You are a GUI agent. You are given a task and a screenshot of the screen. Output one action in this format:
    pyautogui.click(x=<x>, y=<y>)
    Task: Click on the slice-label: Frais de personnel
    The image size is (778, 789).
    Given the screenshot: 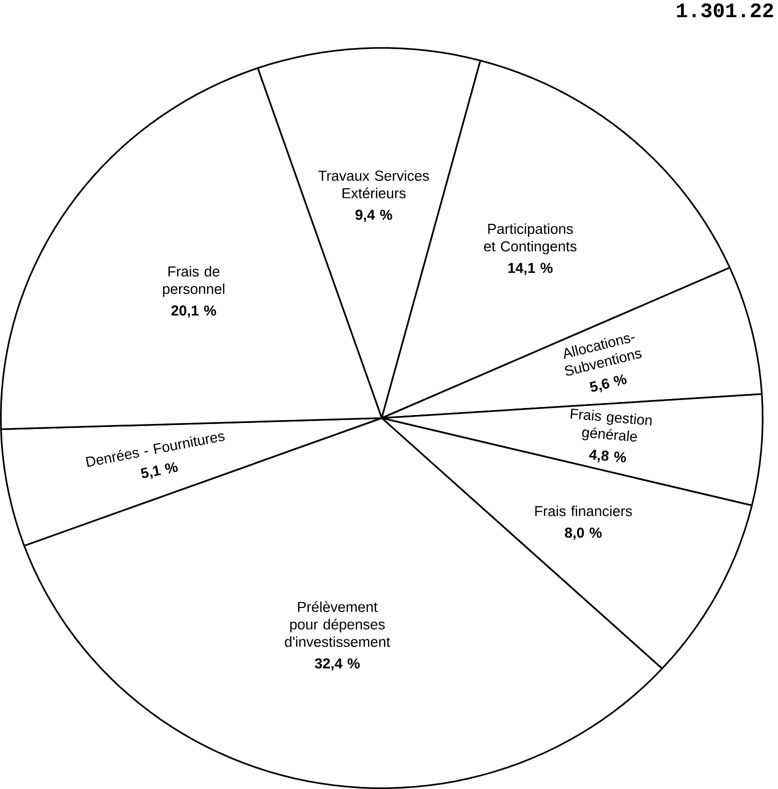 What is the action you would take?
    pyautogui.click(x=193, y=281)
    